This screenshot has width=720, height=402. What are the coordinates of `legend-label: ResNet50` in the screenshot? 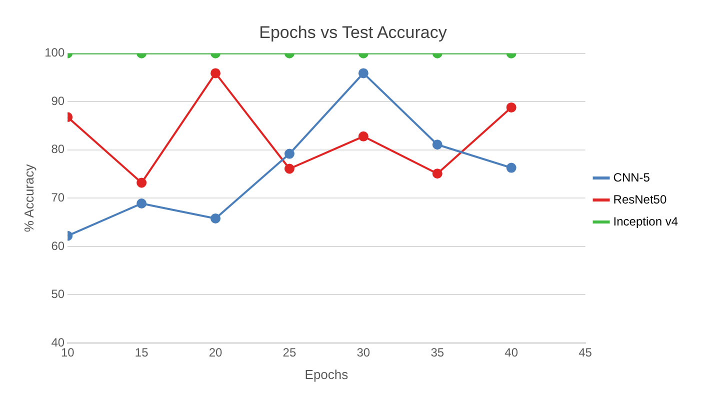 It's located at (640, 199).